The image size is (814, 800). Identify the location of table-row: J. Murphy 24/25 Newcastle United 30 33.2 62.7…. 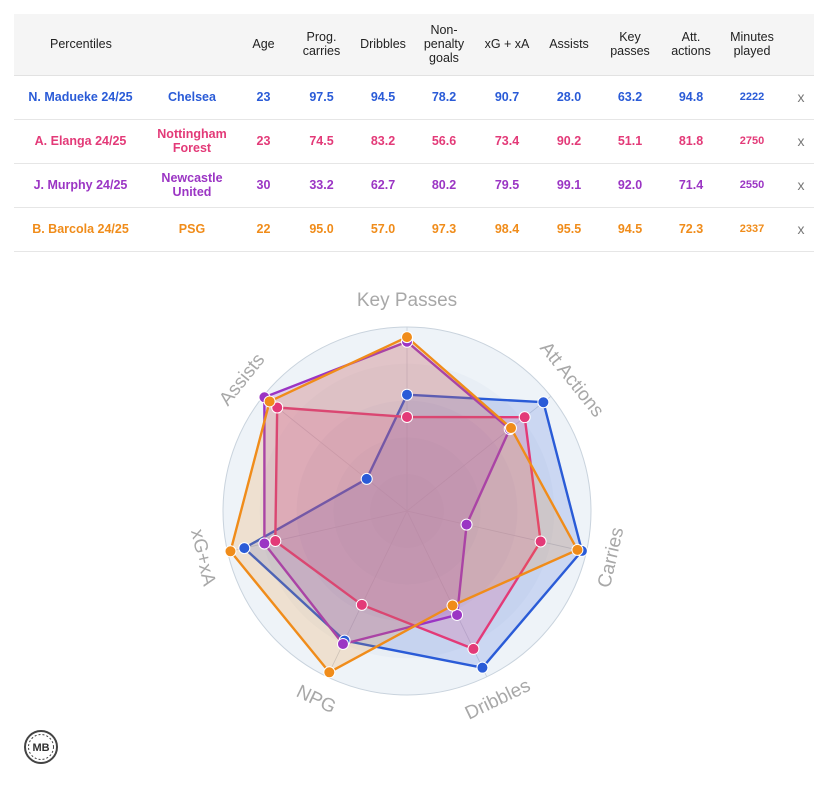
(414, 185).